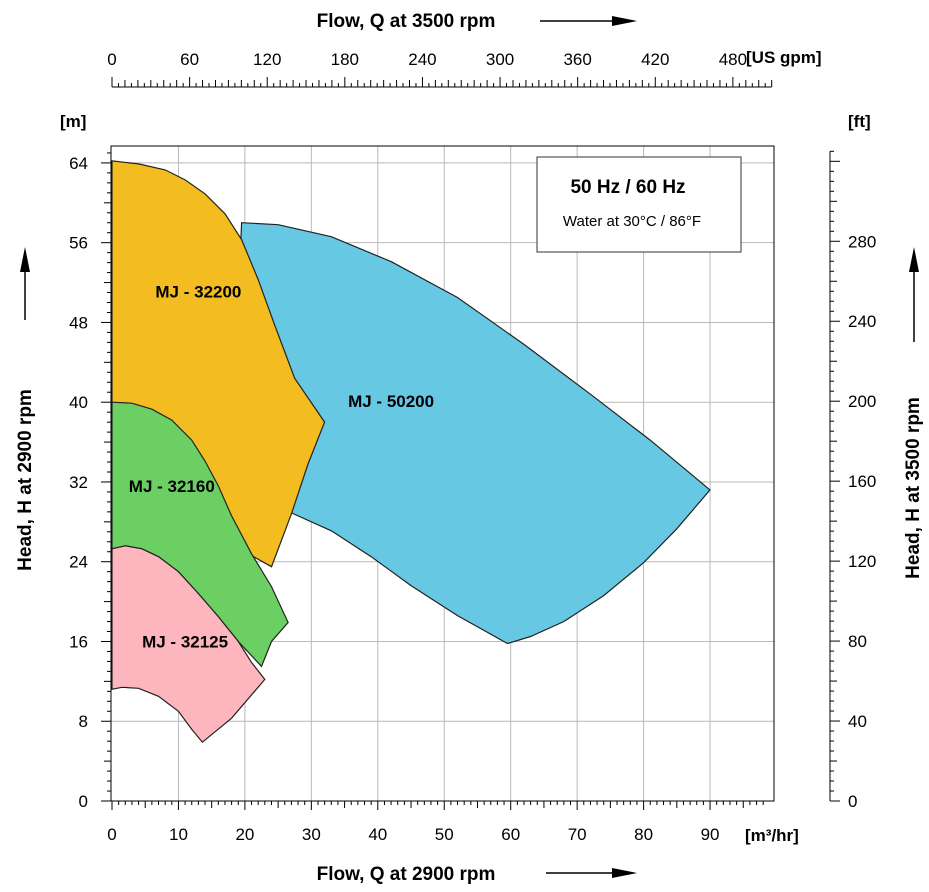  What do you see at coordinates (185, 642) in the screenshot?
I see `region-label-mj-32125: MJ - 32125` at bounding box center [185, 642].